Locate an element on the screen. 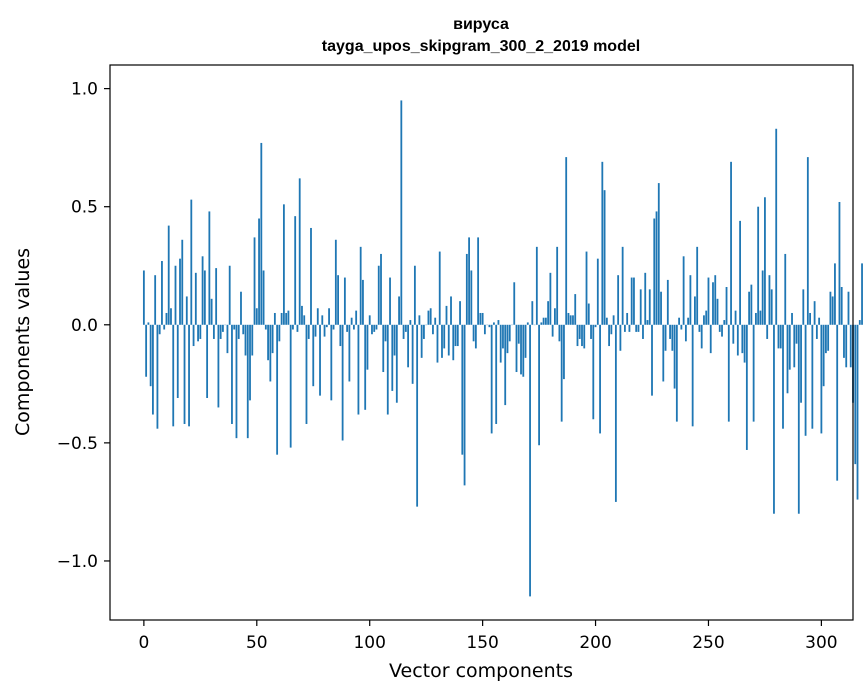 This screenshot has width=867, height=696. x-tick-label-100: 100 is located at coordinates (369, 643).